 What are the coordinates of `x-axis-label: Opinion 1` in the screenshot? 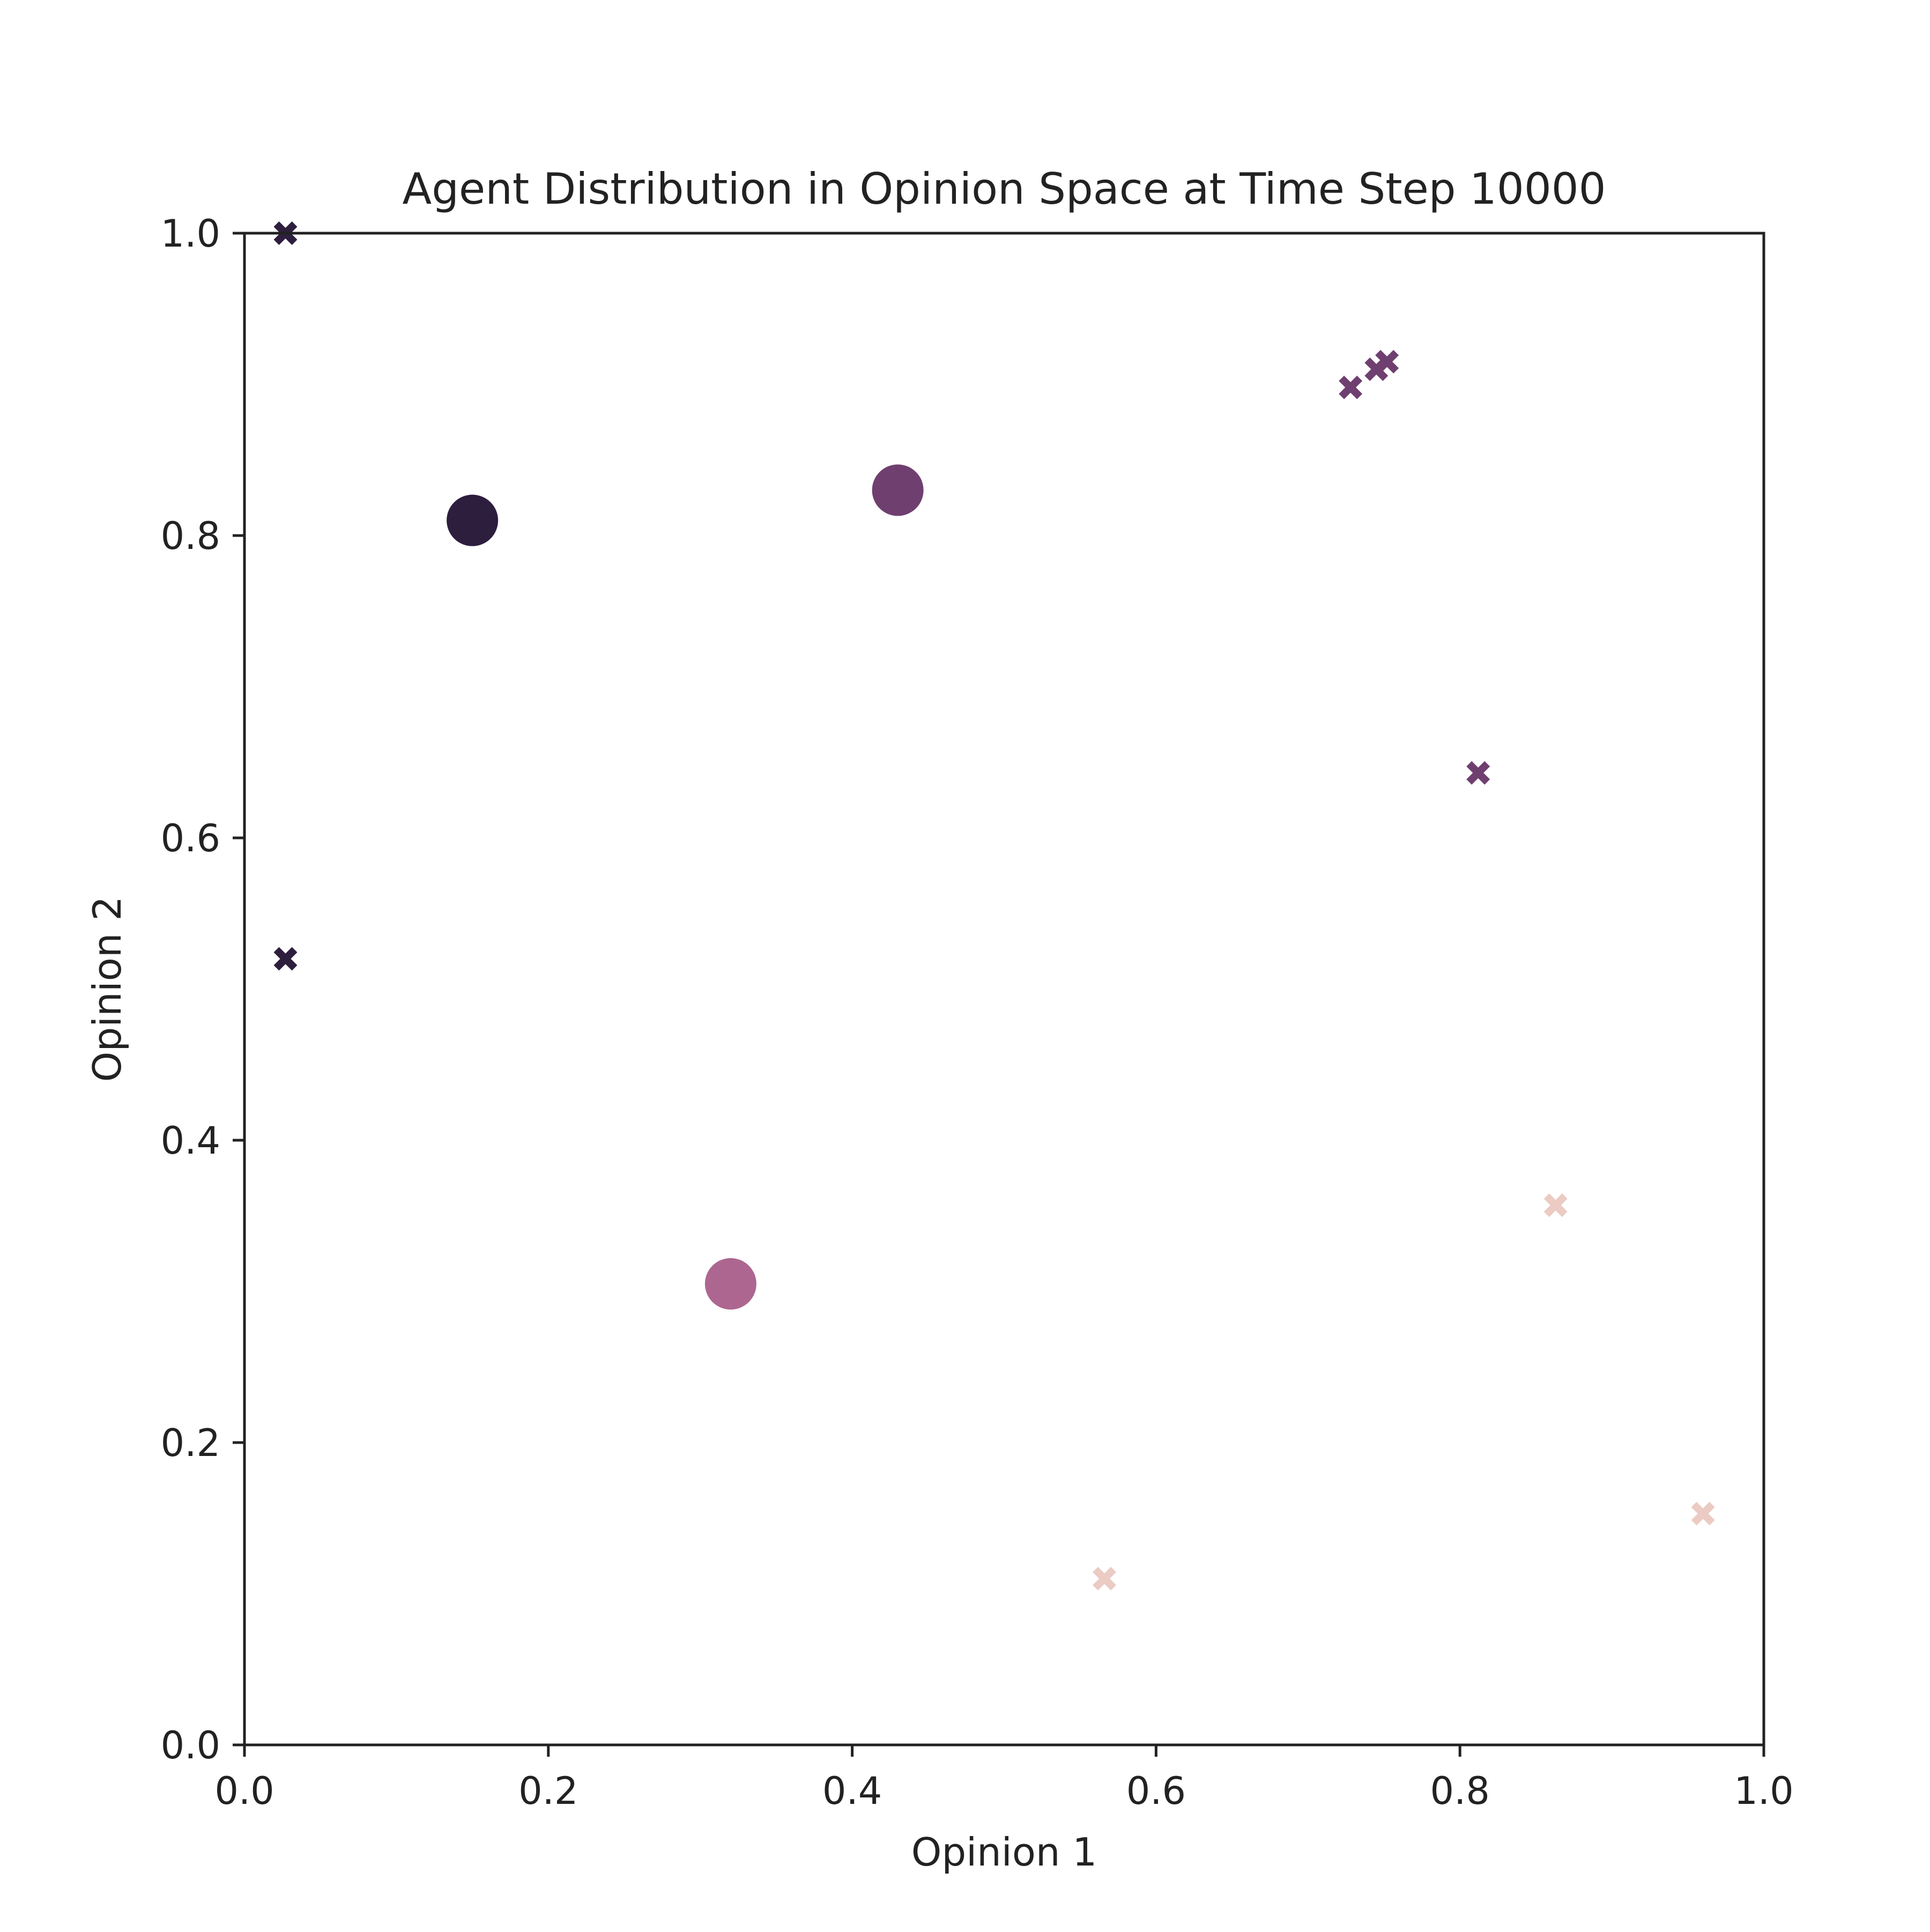 It's located at (1004, 1852).